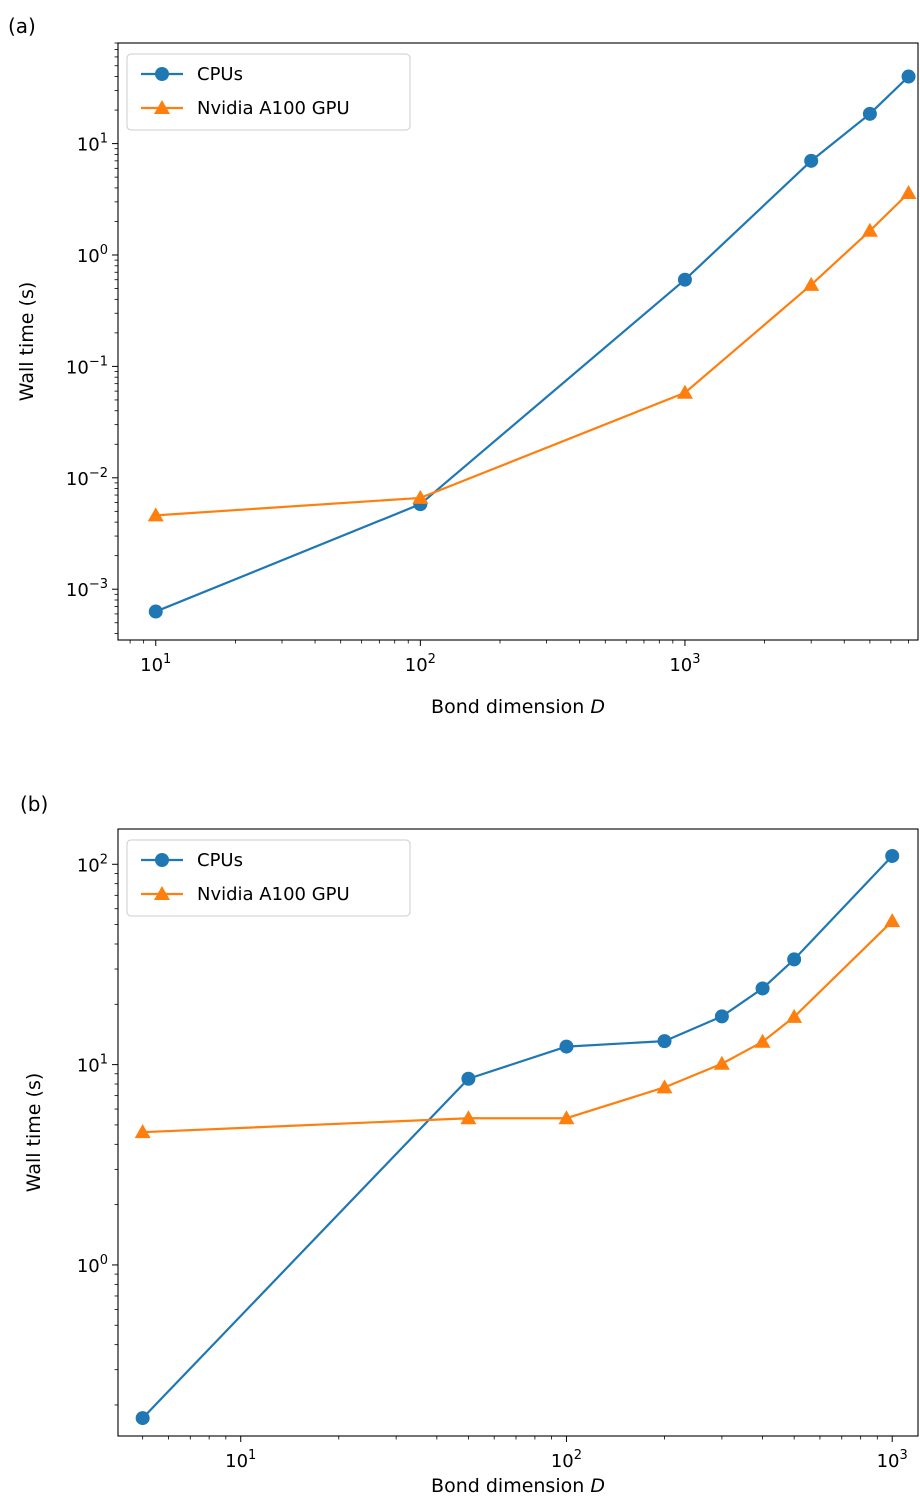  I want to click on y-tick-label: 10², so click(92, 864).